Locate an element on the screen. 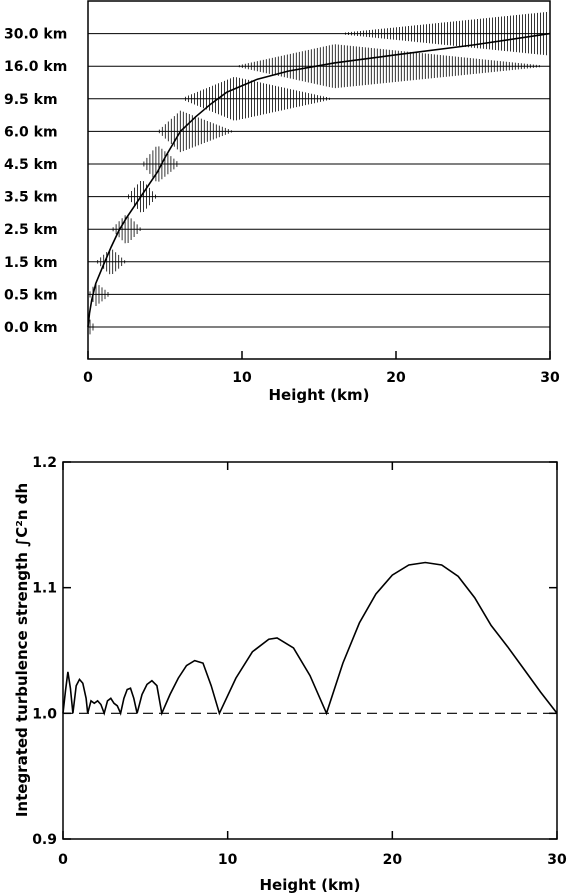 This screenshot has width=568, height=895. y-tick-label: 4.5 km is located at coordinates (31, 165).